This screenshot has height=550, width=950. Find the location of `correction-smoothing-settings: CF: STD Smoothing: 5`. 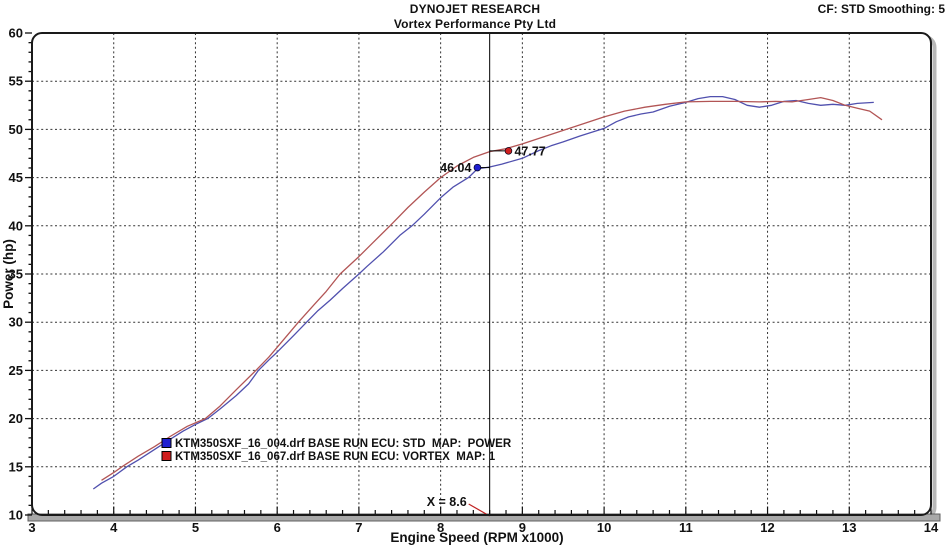

correction-smoothing-settings: CF: STD Smoothing: 5 is located at coordinates (881, 9).